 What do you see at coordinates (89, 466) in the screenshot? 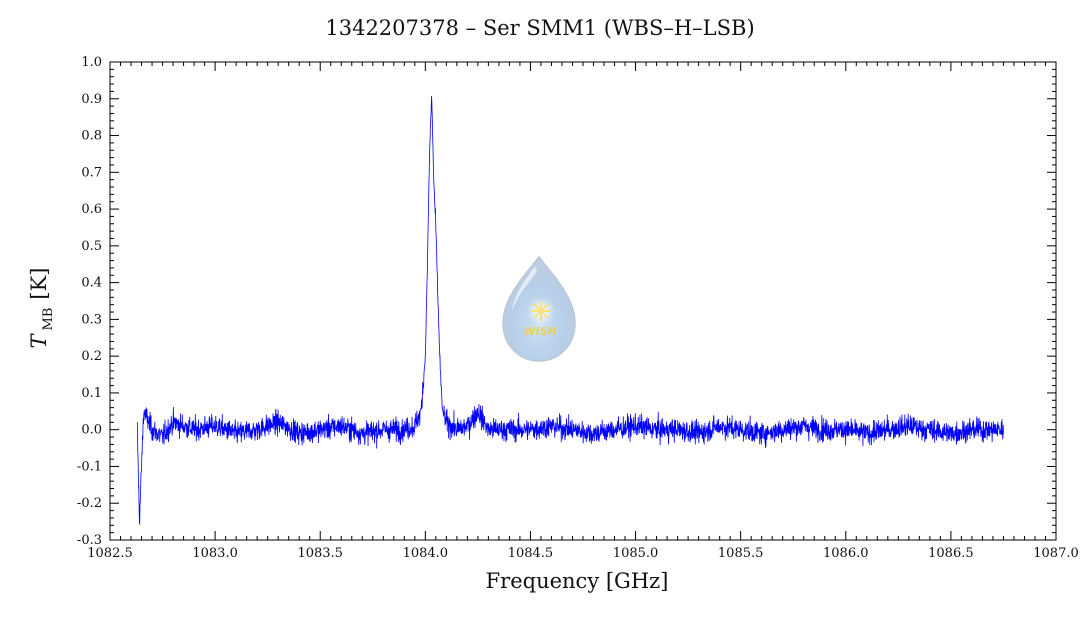
I see `y-tick-label: -0.1` at bounding box center [89, 466].